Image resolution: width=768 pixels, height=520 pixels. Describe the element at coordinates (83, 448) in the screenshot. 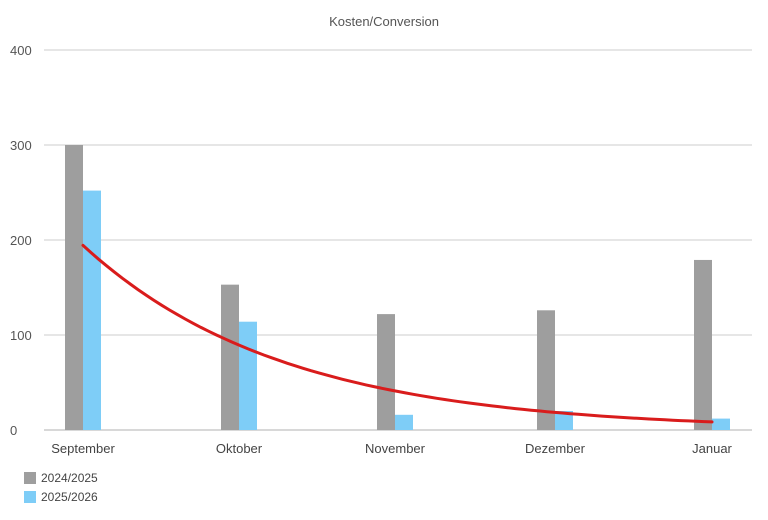

I see `x-tick-label: September` at that location.